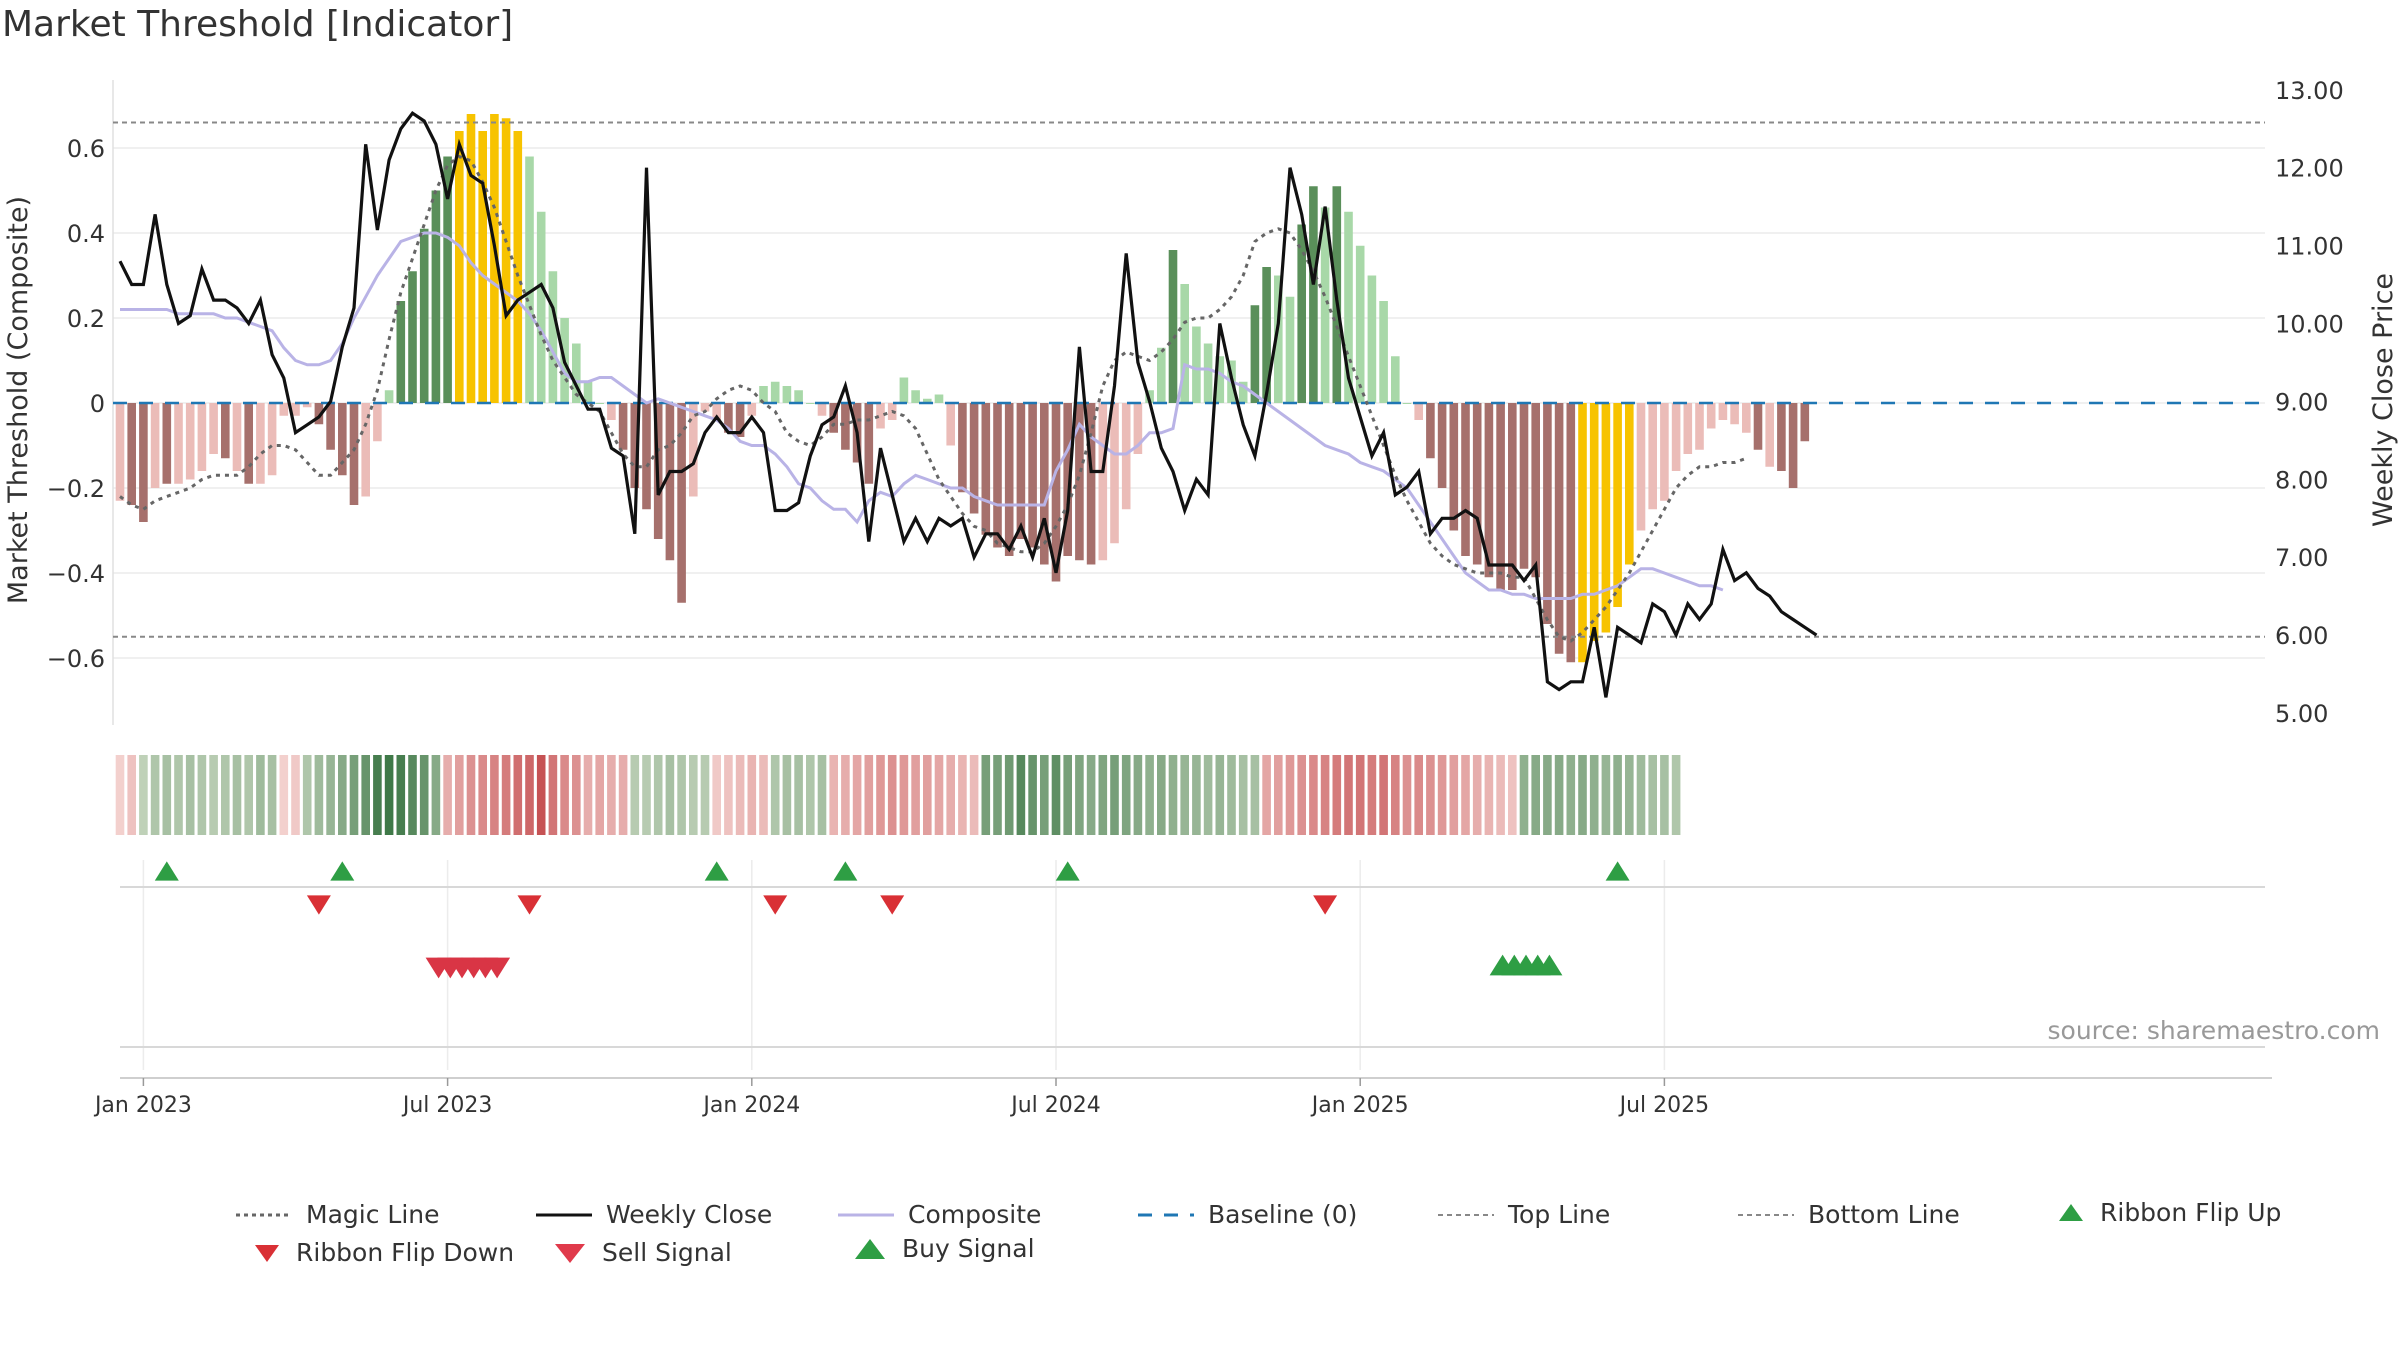  What do you see at coordinates (2301, 636) in the screenshot?
I see `y-right-tick-label: 6.00` at bounding box center [2301, 636].